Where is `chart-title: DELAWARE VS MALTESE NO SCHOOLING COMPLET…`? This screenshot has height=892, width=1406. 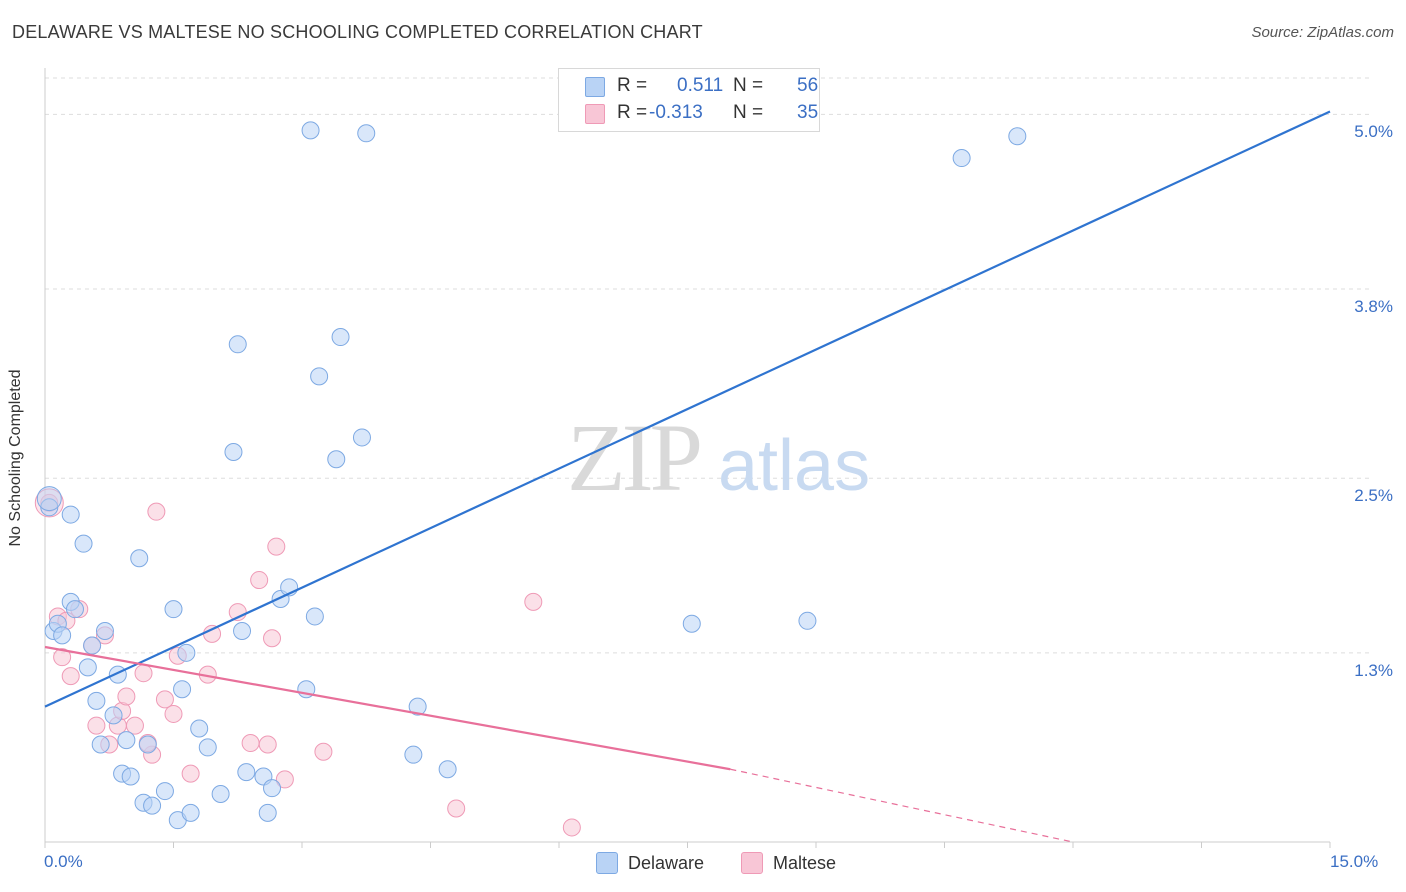
chart-title: DELAWARE VS MALTESE NO SCHOOLING COMPLET… is located at coordinates (357, 32).